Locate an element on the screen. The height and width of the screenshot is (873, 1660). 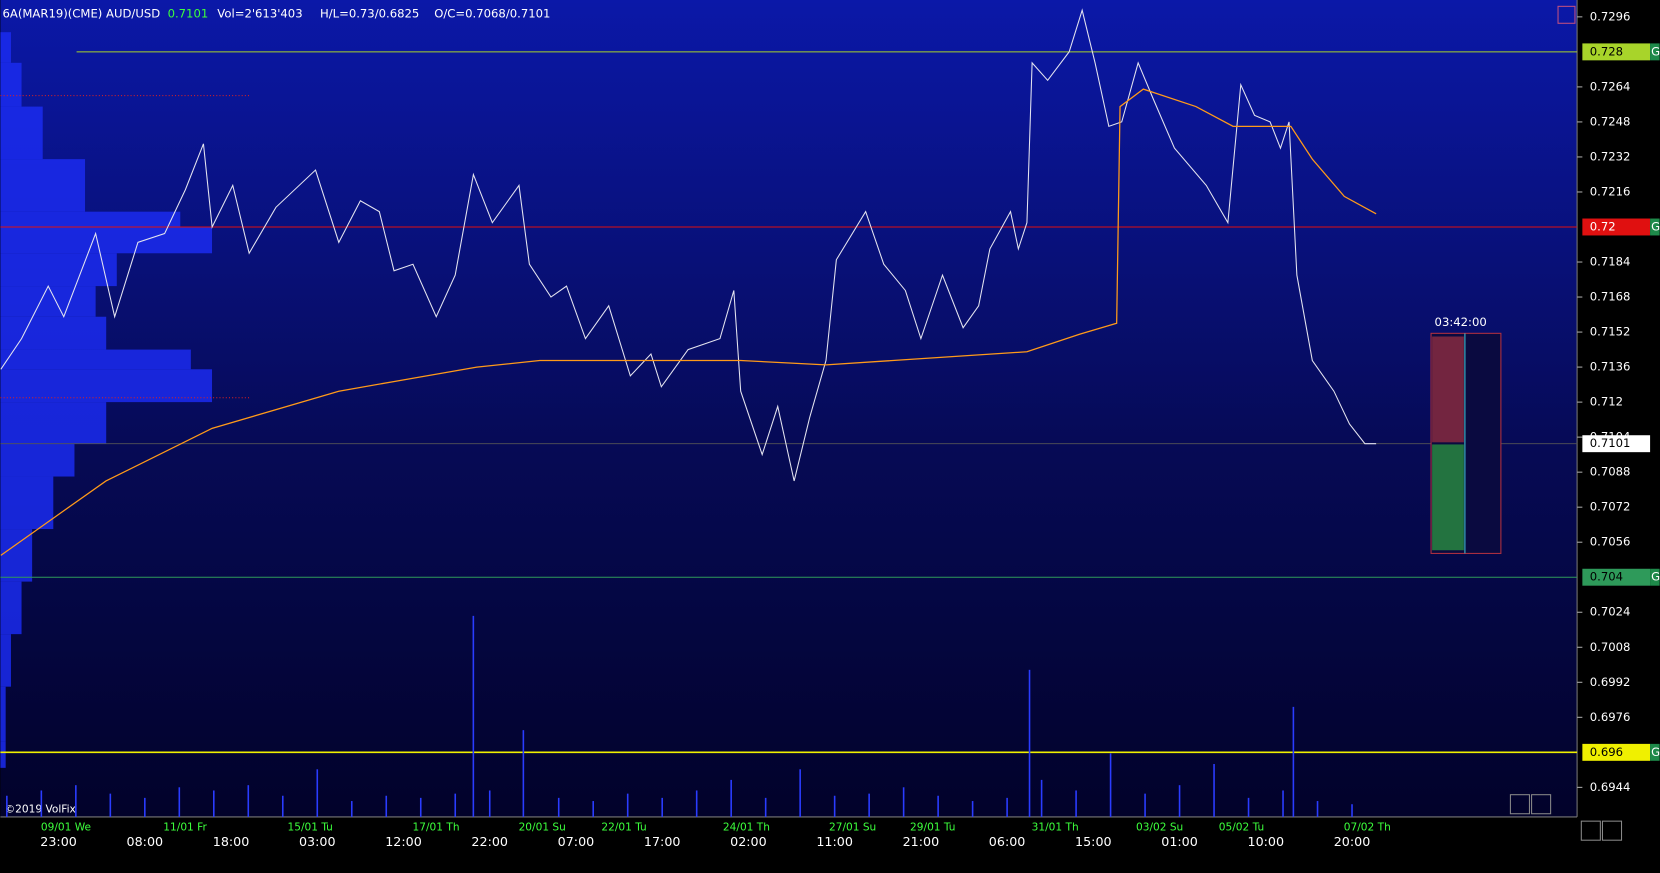
y-tick-label: 0.7232 is located at coordinates (1610, 156).